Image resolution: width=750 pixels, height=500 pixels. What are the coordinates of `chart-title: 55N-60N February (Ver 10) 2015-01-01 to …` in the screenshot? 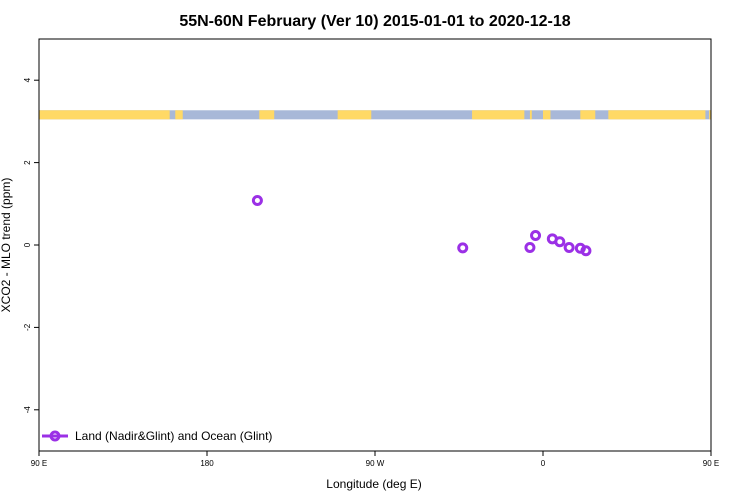 It's located at (374, 21).